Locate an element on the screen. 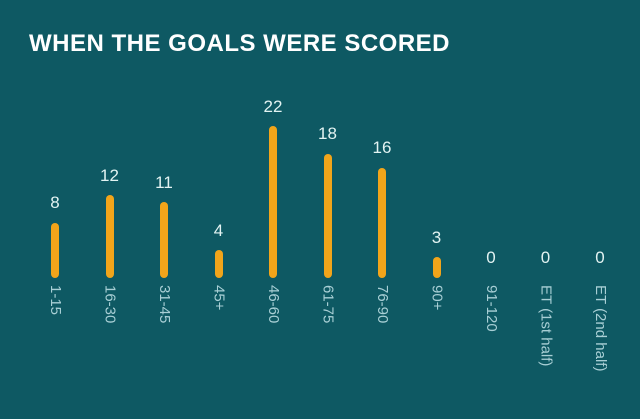  x-tick-label-45+: 45+ is located at coordinates (219, 298).